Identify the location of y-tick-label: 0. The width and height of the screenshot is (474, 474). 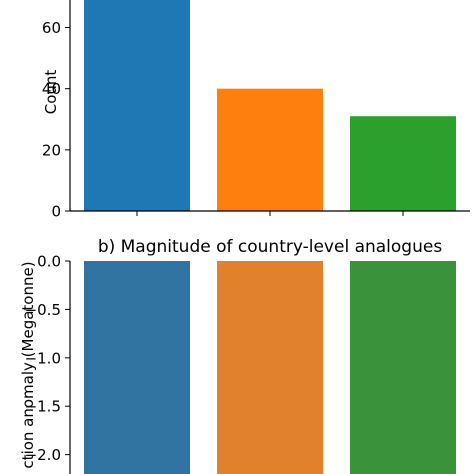
(56, 212).